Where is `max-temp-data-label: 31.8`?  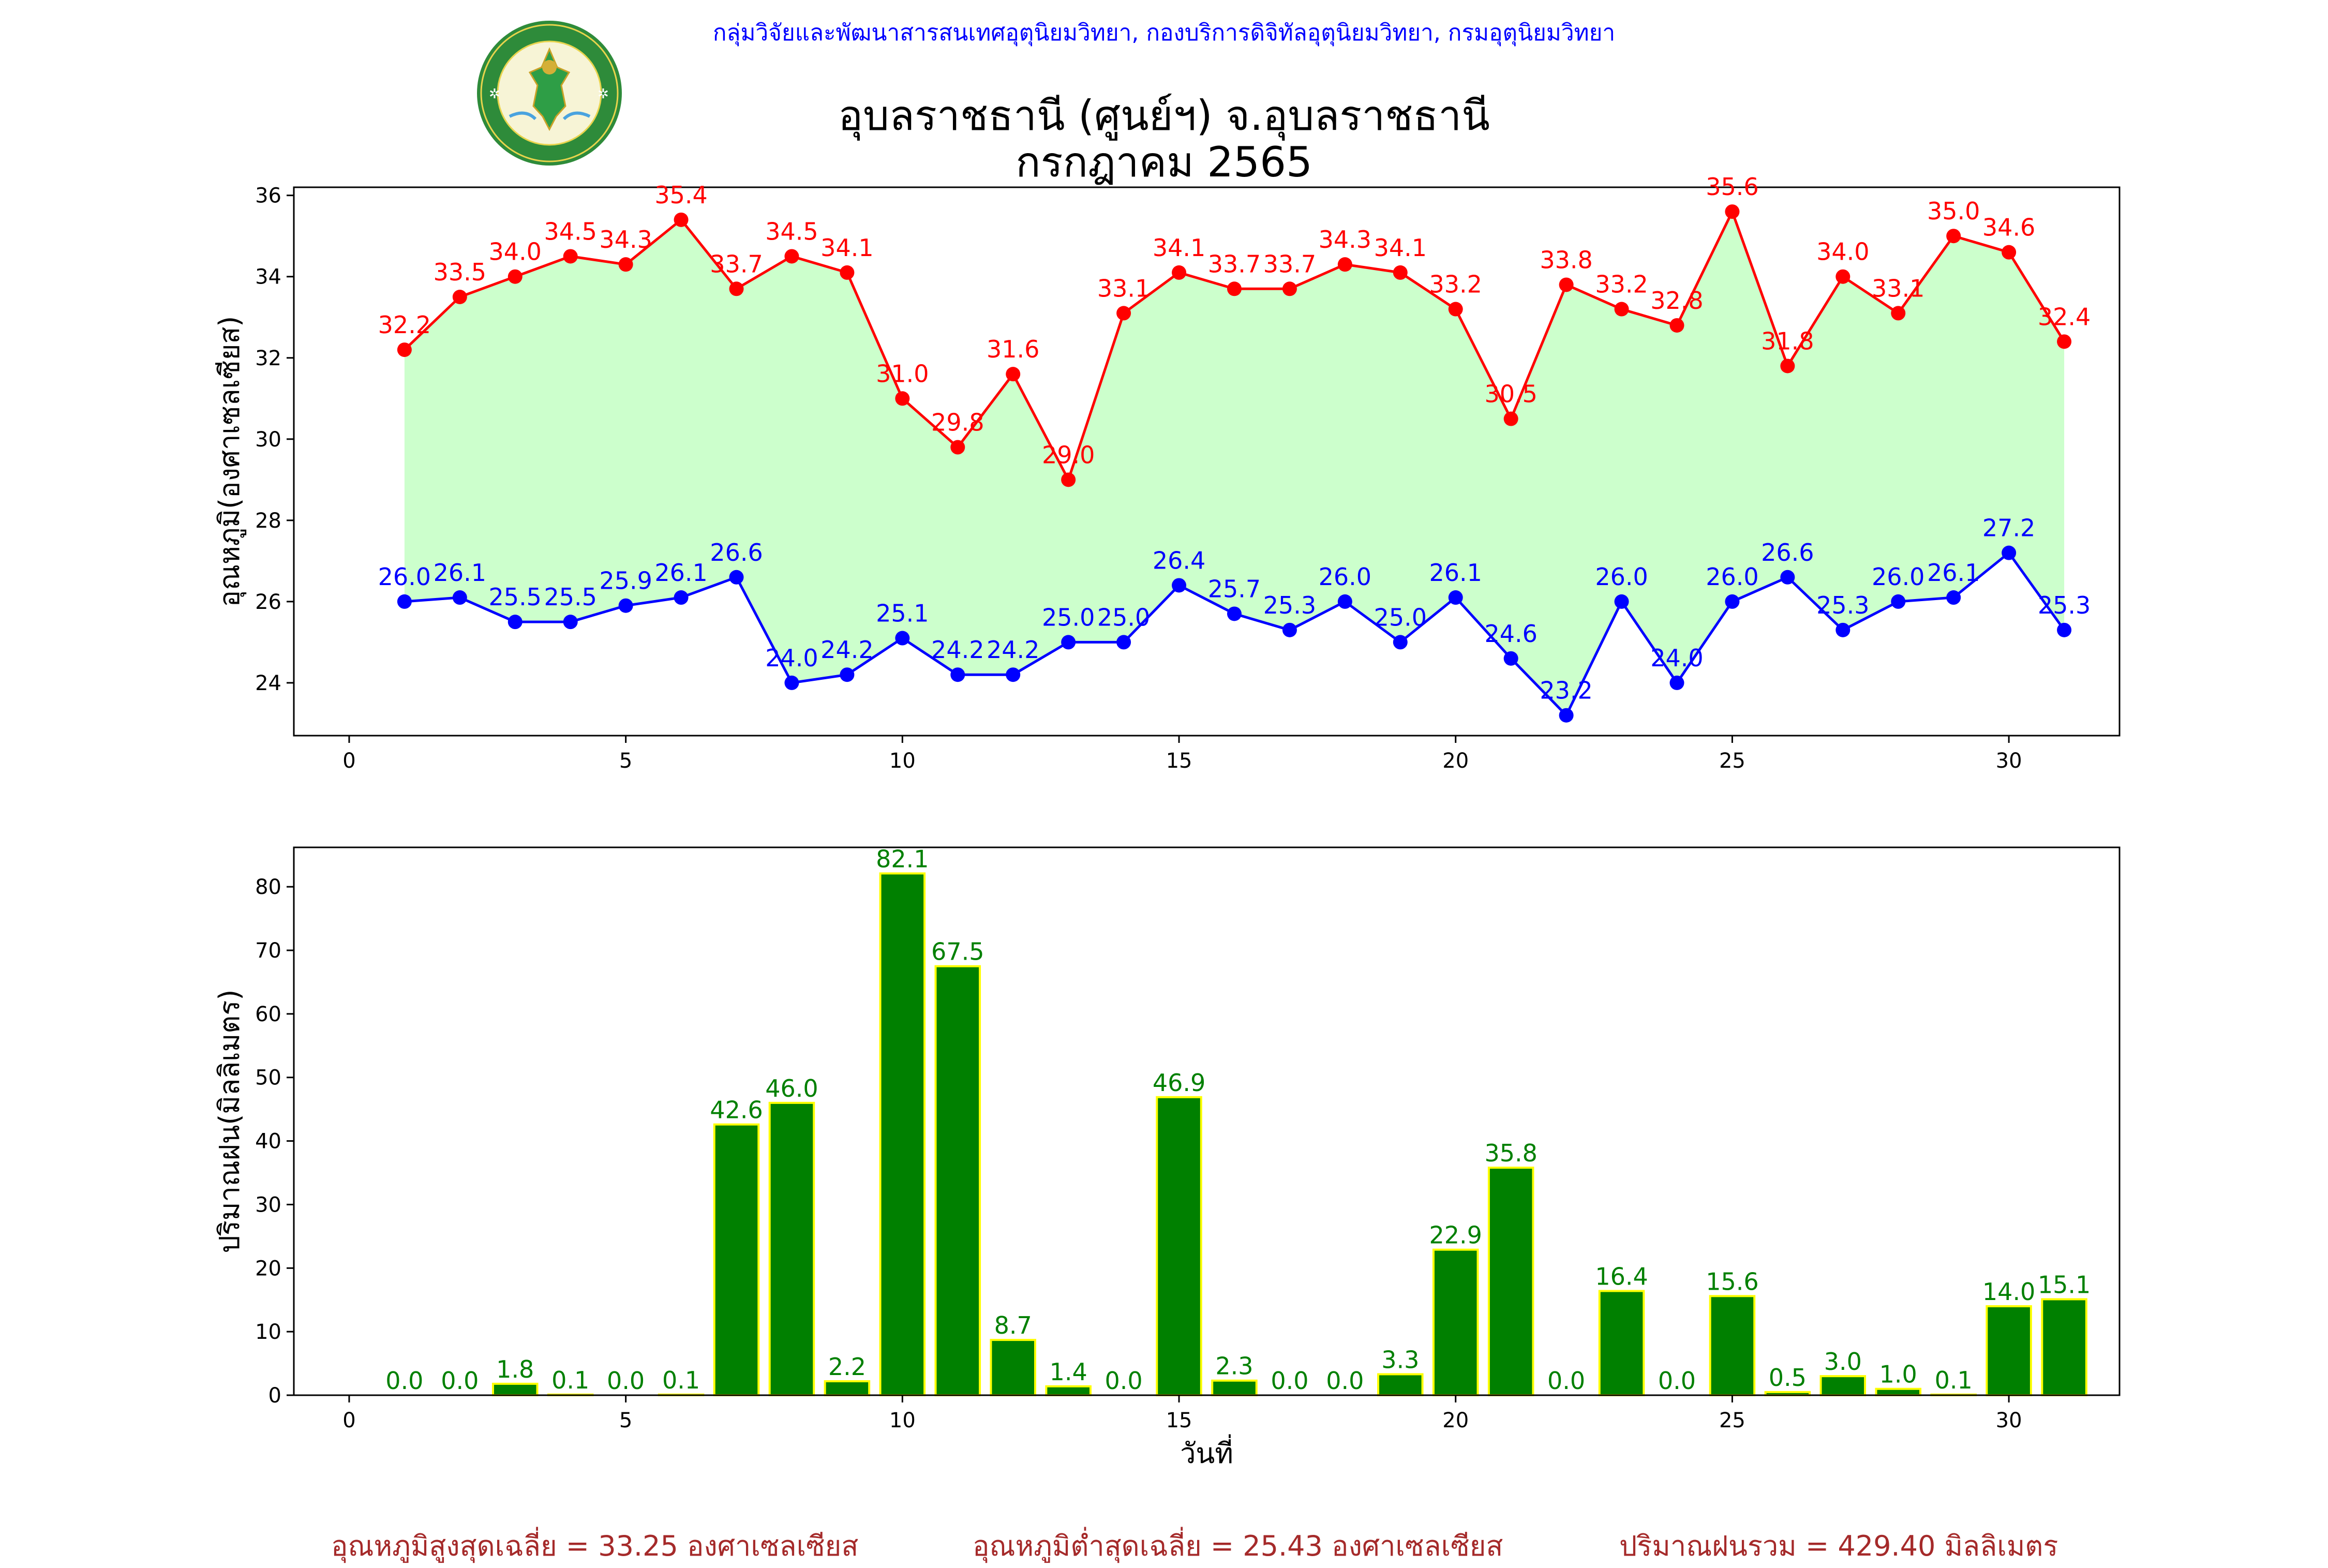
max-temp-data-label: 31.8 is located at coordinates (1787, 341).